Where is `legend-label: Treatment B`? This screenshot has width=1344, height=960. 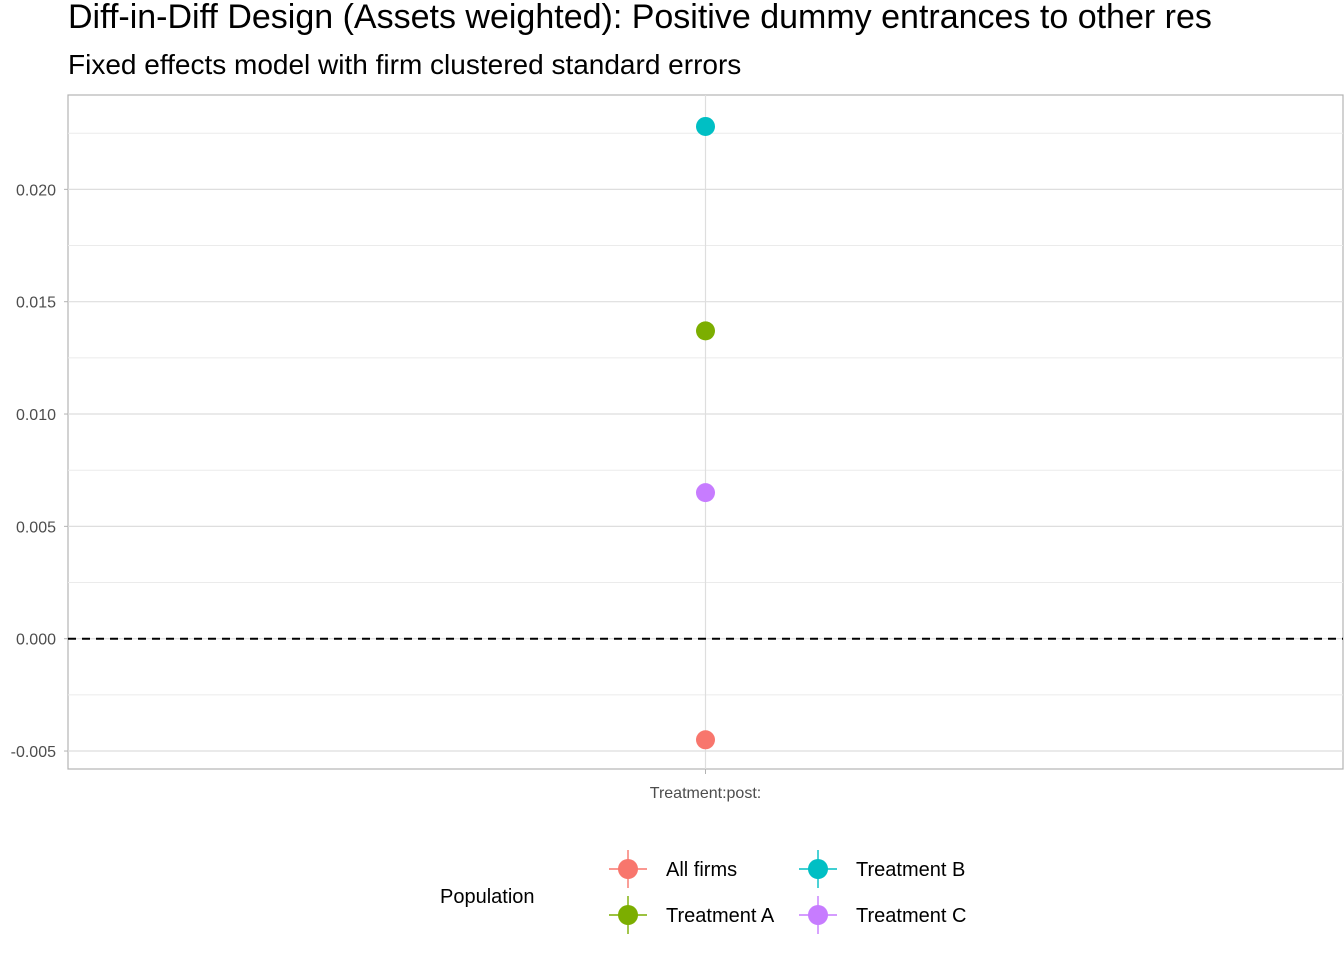
legend-label: Treatment B is located at coordinates (910, 870).